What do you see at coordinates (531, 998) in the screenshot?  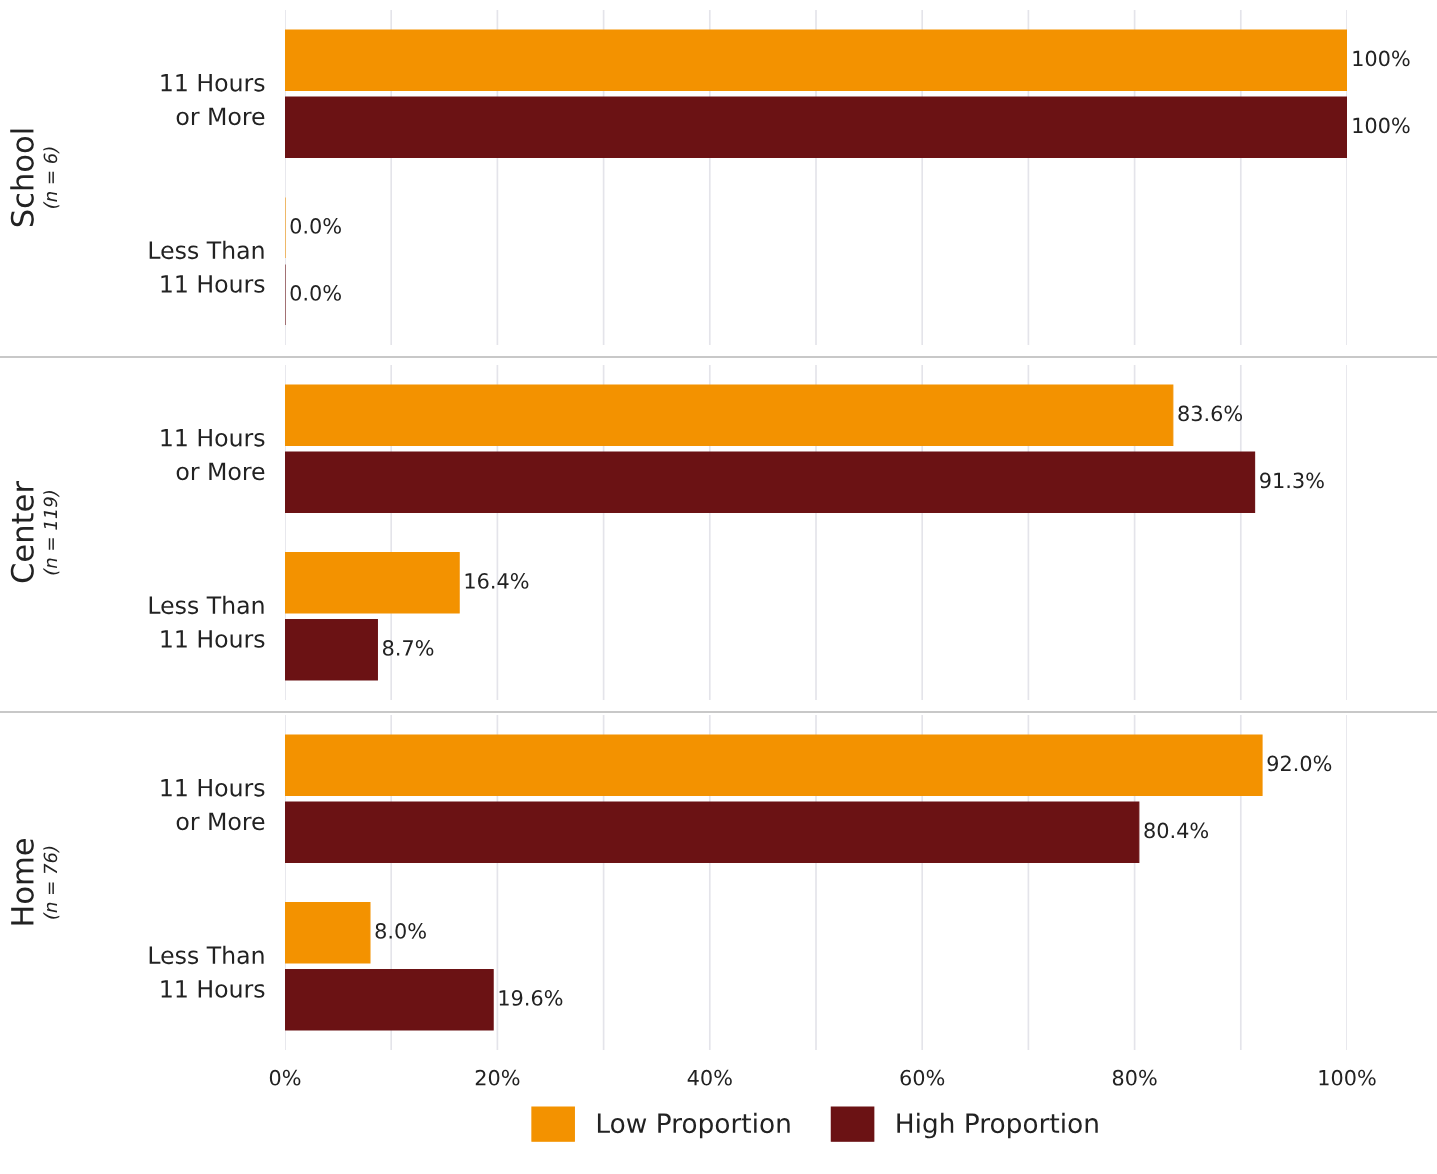 I see `data-label: 19.6%` at bounding box center [531, 998].